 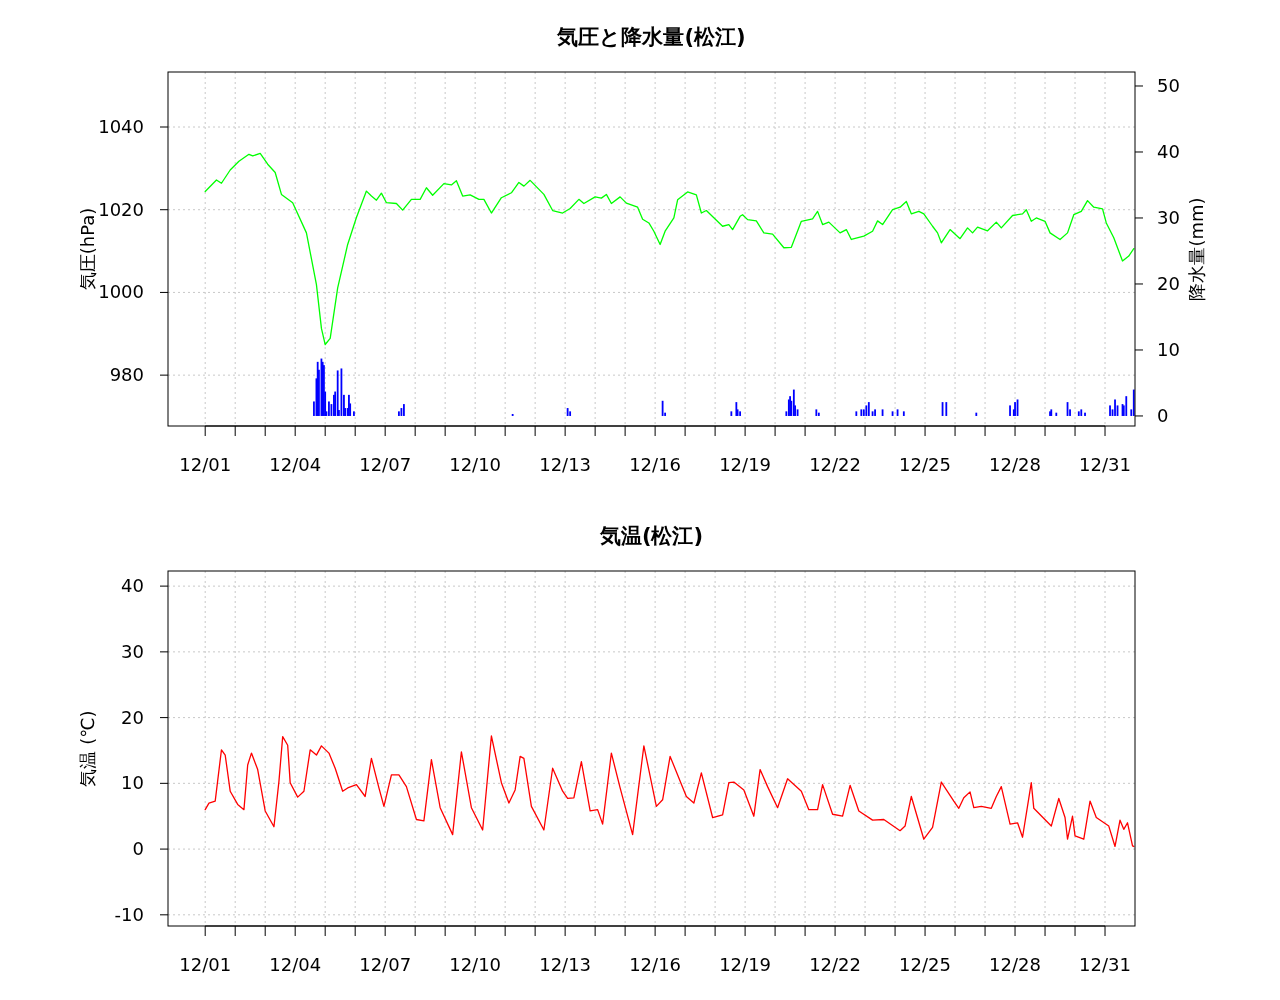 What do you see at coordinates (138, 849) in the screenshot?
I see `y-tick-label: 0` at bounding box center [138, 849].